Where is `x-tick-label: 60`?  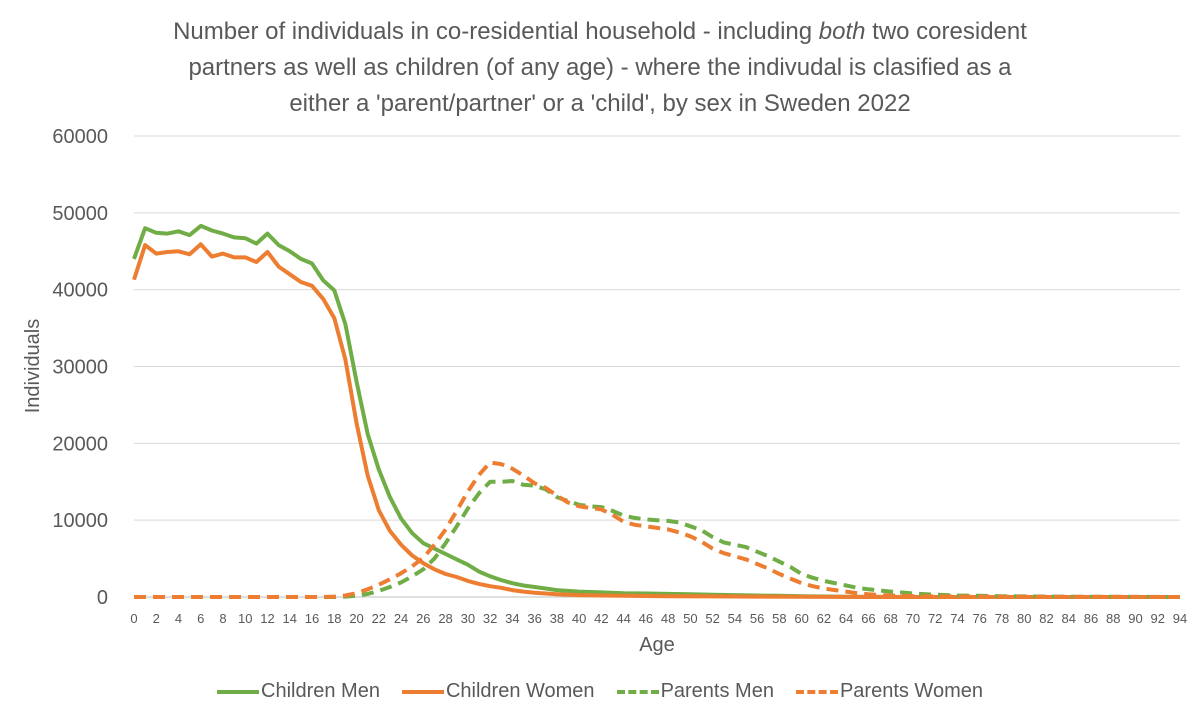 x-tick-label: 60 is located at coordinates (801, 618).